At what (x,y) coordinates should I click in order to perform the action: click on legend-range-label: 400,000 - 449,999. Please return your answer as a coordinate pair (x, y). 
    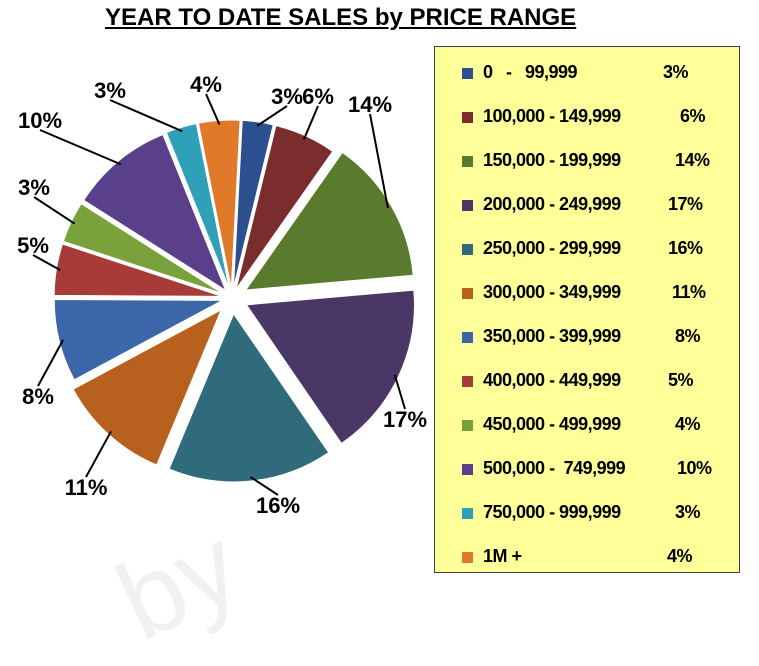
    Looking at the image, I should click on (552, 380).